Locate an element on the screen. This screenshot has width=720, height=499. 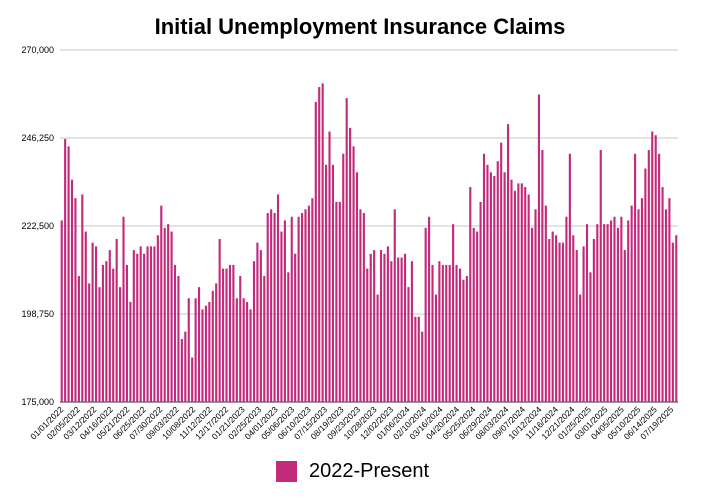
legend-swatch is located at coordinates (286, 471).